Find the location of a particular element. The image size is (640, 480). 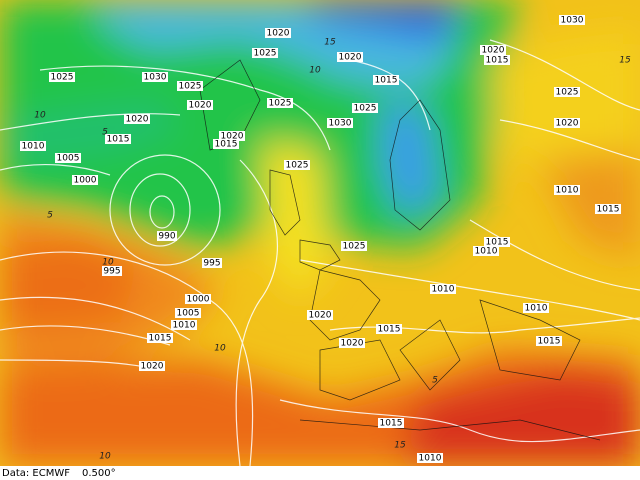

footer-bar is located at coordinates (320, 473).